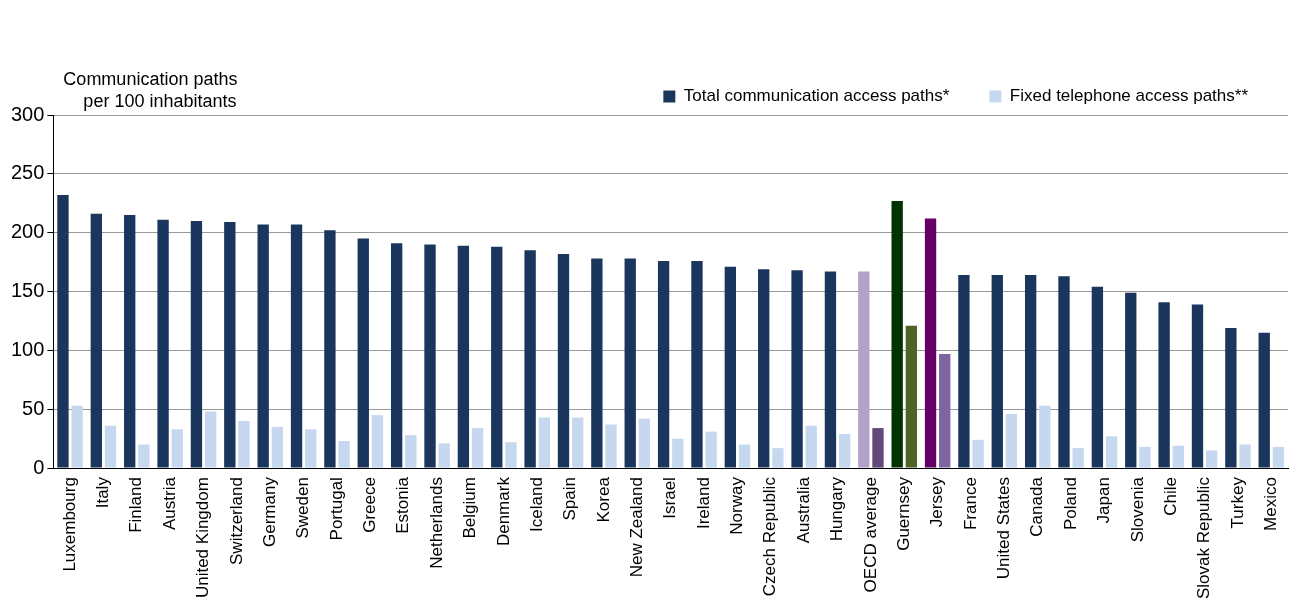 The width and height of the screenshot is (1305, 610). What do you see at coordinates (336, 509) in the screenshot?
I see `x-tick-label: Portugal` at bounding box center [336, 509].